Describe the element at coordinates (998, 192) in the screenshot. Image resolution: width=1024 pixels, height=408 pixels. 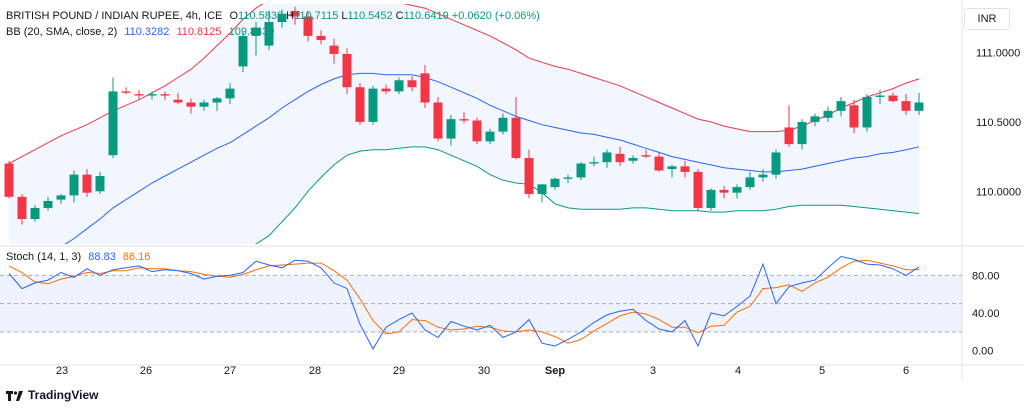
I see `price-tick-label: 110.0000` at that location.